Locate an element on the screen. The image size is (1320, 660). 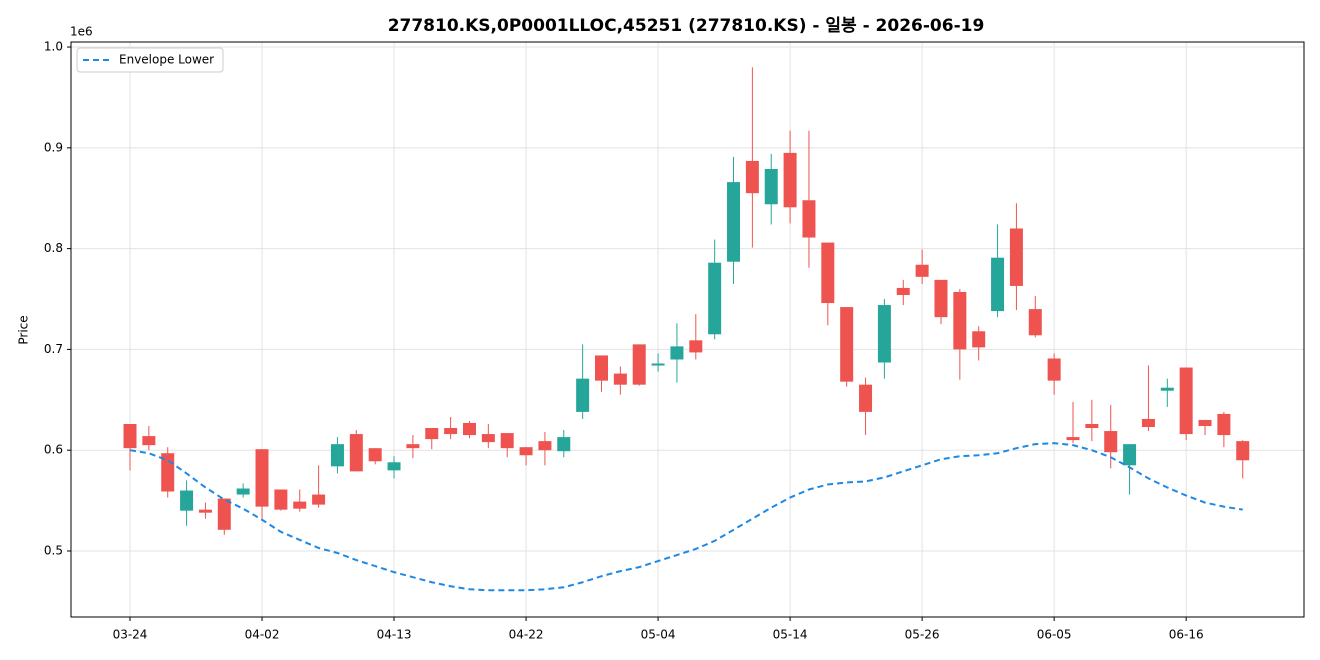
legend-box is located at coordinates (150, 60).